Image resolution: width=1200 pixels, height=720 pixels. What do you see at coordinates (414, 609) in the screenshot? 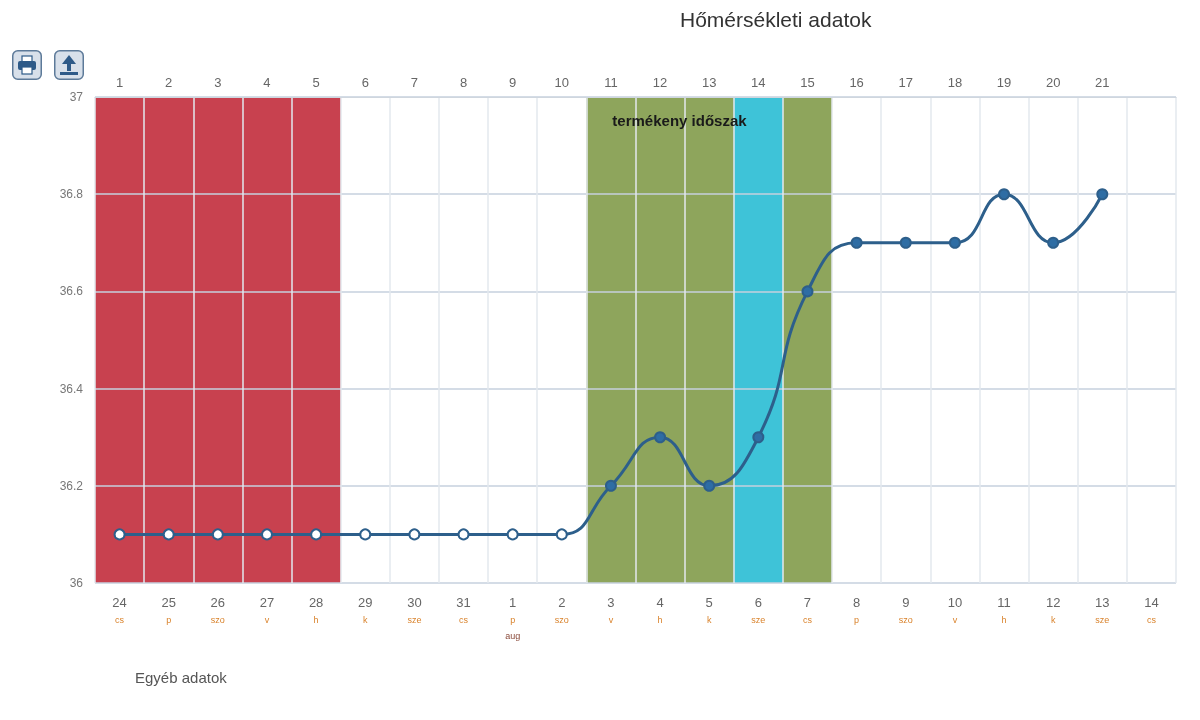
I see `x-tick-label: 30 sze` at bounding box center [414, 609].